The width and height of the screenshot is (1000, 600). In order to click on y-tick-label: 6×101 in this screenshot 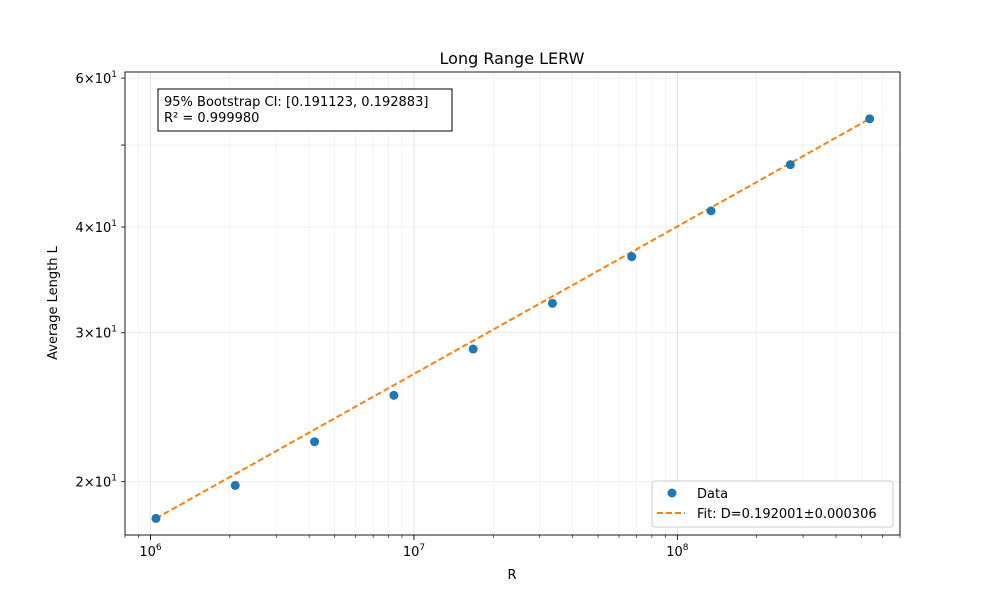, I will do `click(96, 78)`.